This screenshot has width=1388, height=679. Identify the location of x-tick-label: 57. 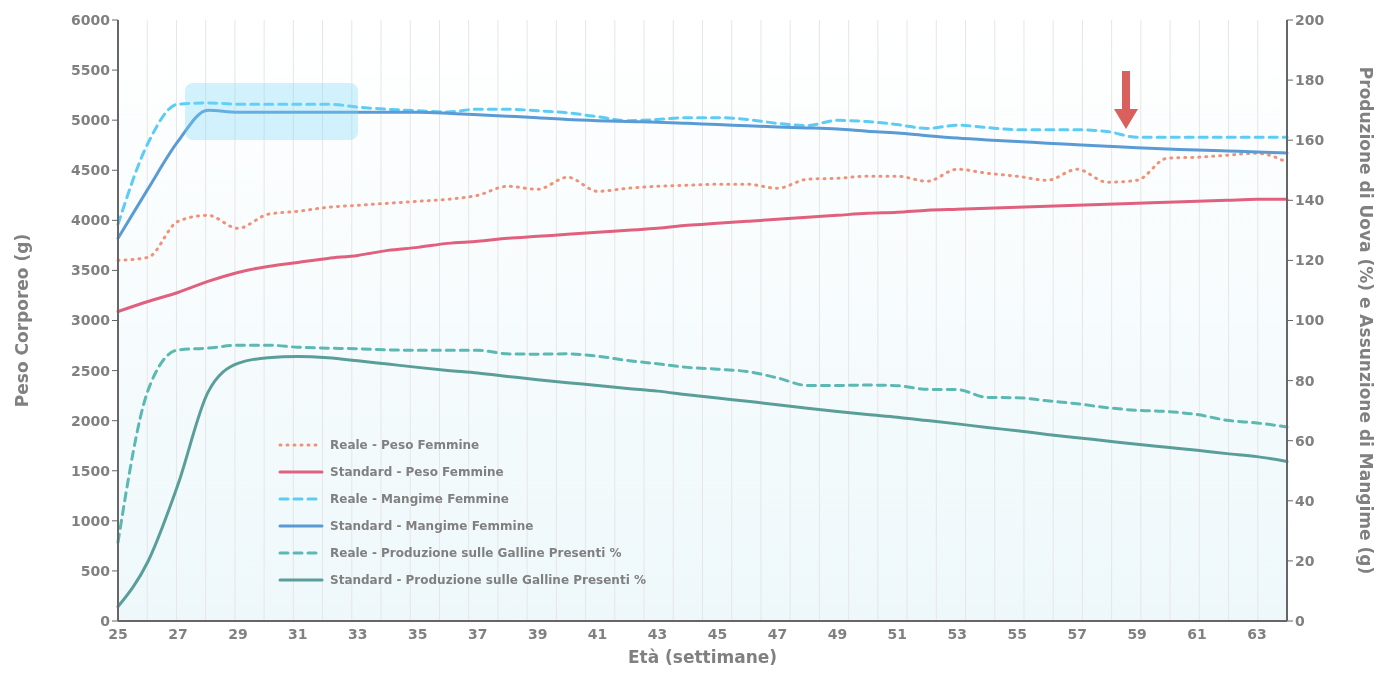
(1077, 633).